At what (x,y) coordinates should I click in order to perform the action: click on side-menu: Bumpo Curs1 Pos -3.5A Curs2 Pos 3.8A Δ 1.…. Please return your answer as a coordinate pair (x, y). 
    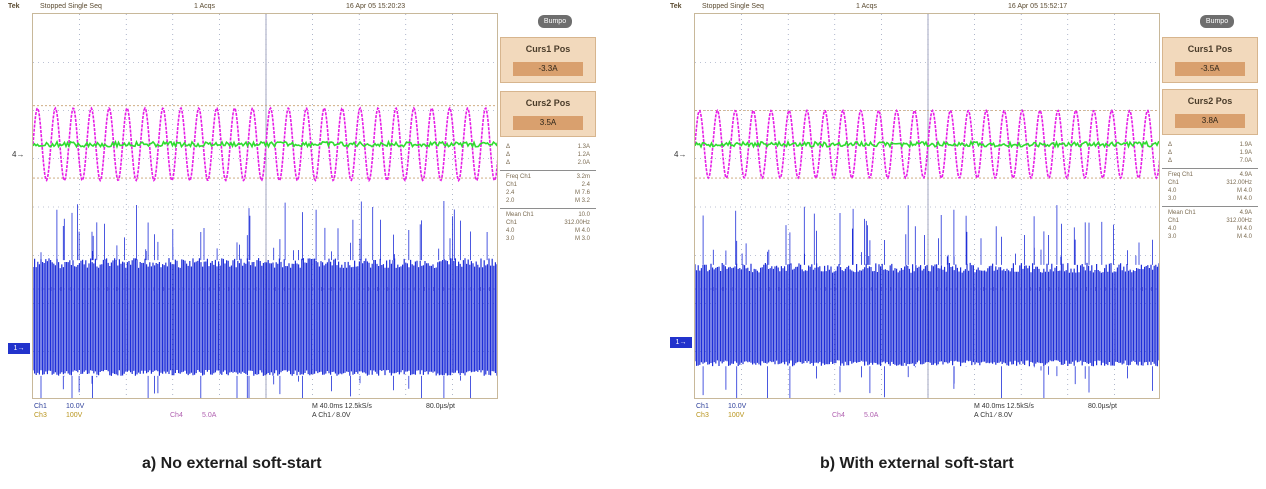
    Looking at the image, I should click on (1212, 206).